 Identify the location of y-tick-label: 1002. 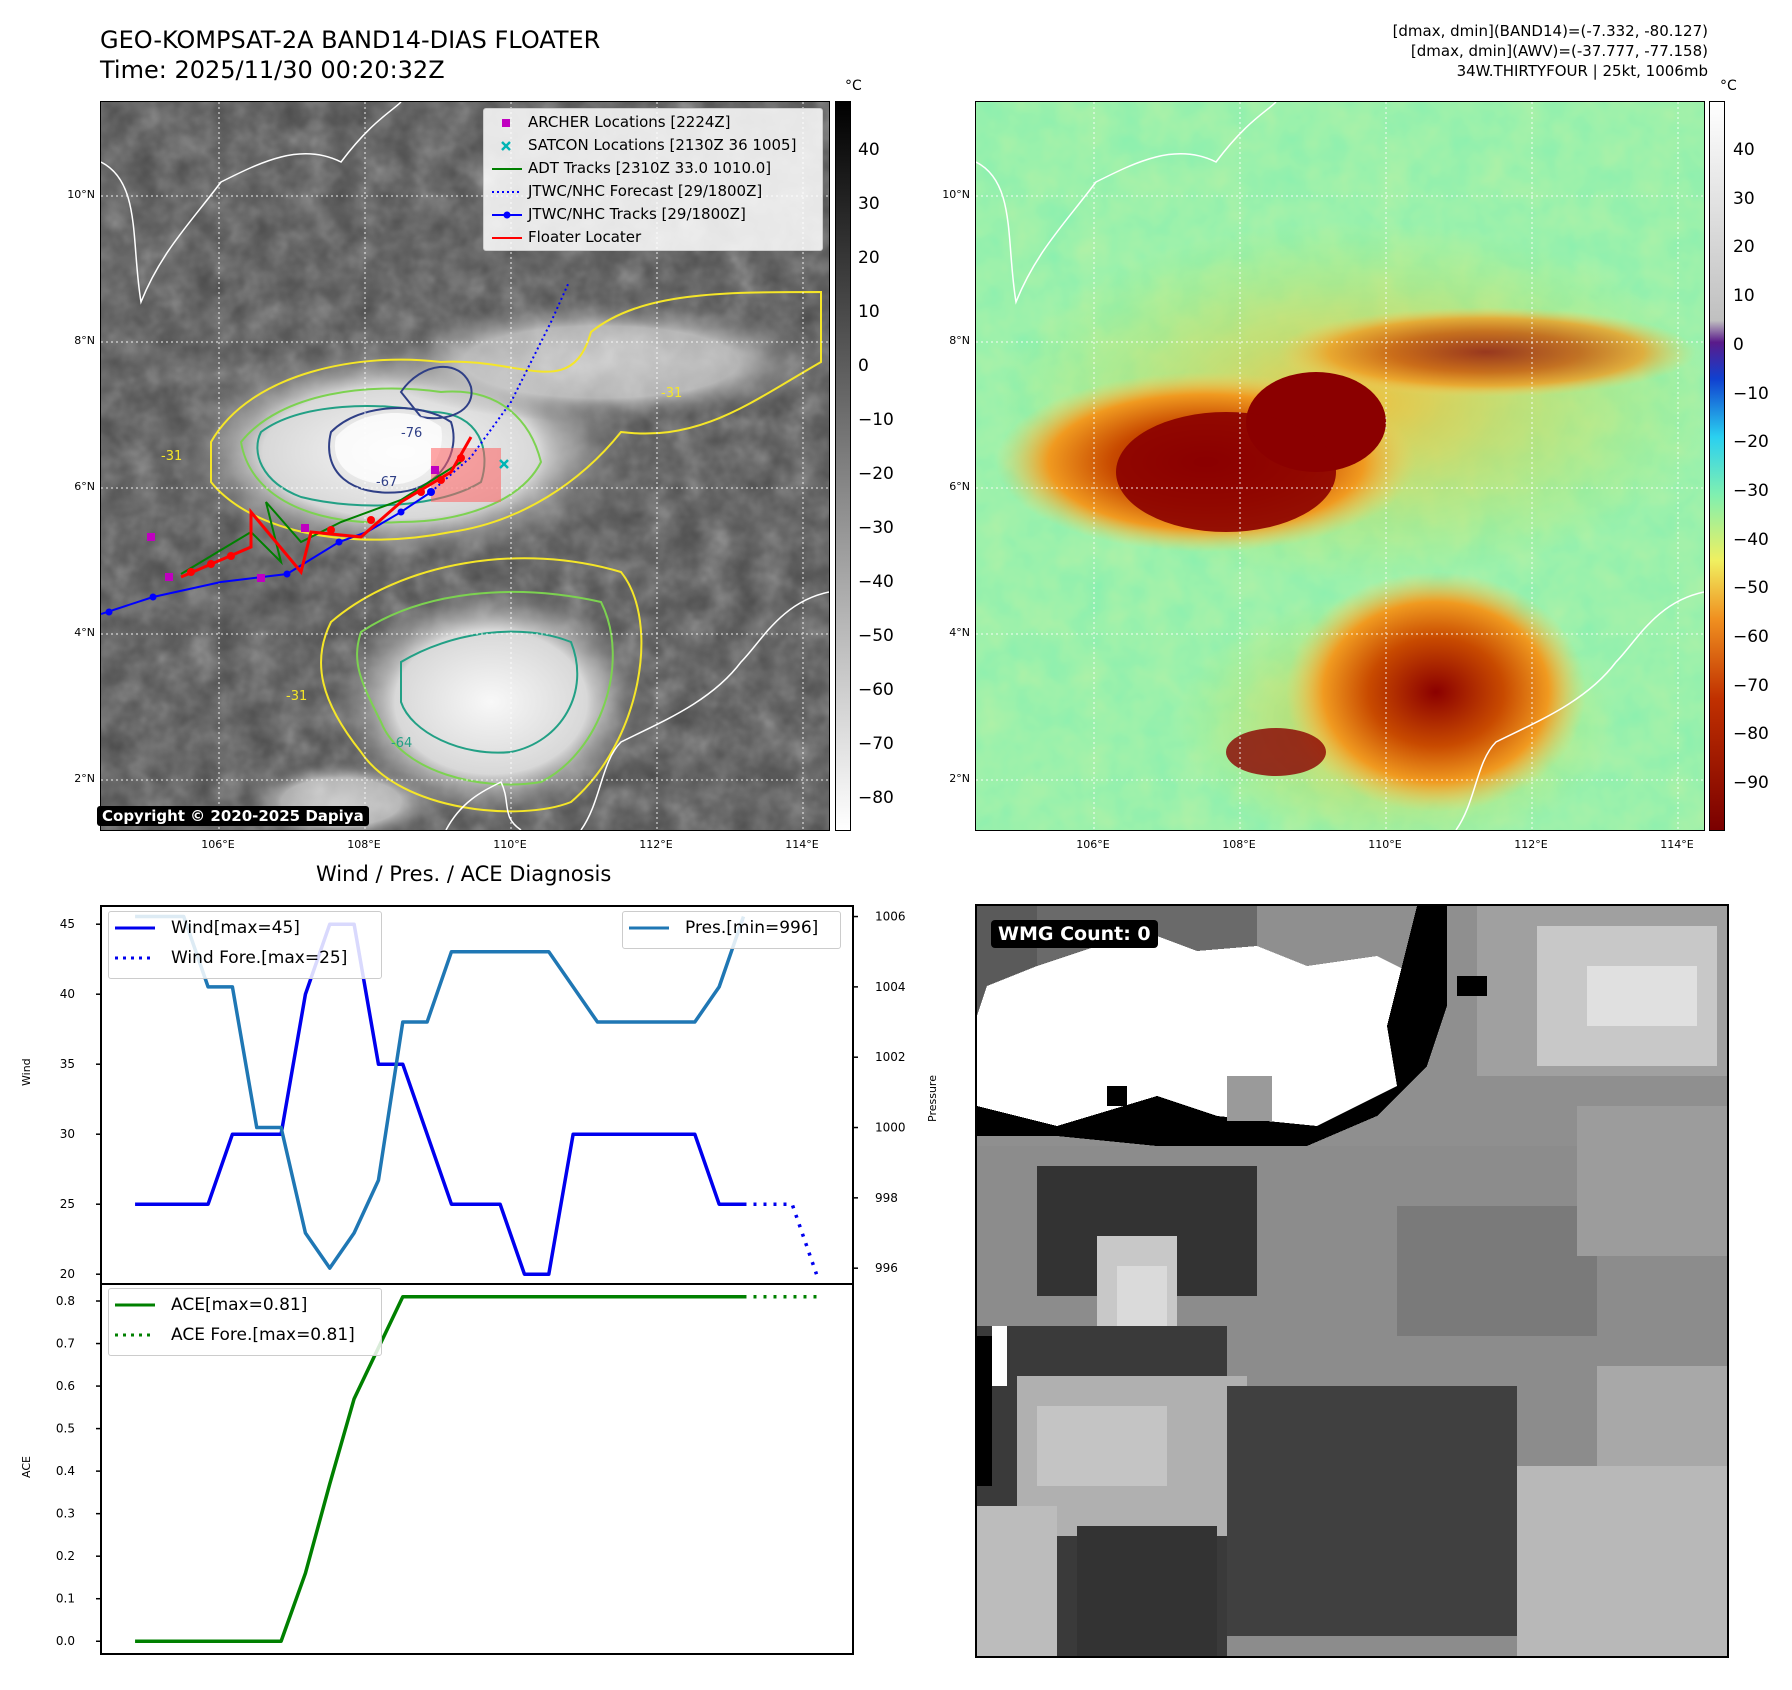
(890, 1057).